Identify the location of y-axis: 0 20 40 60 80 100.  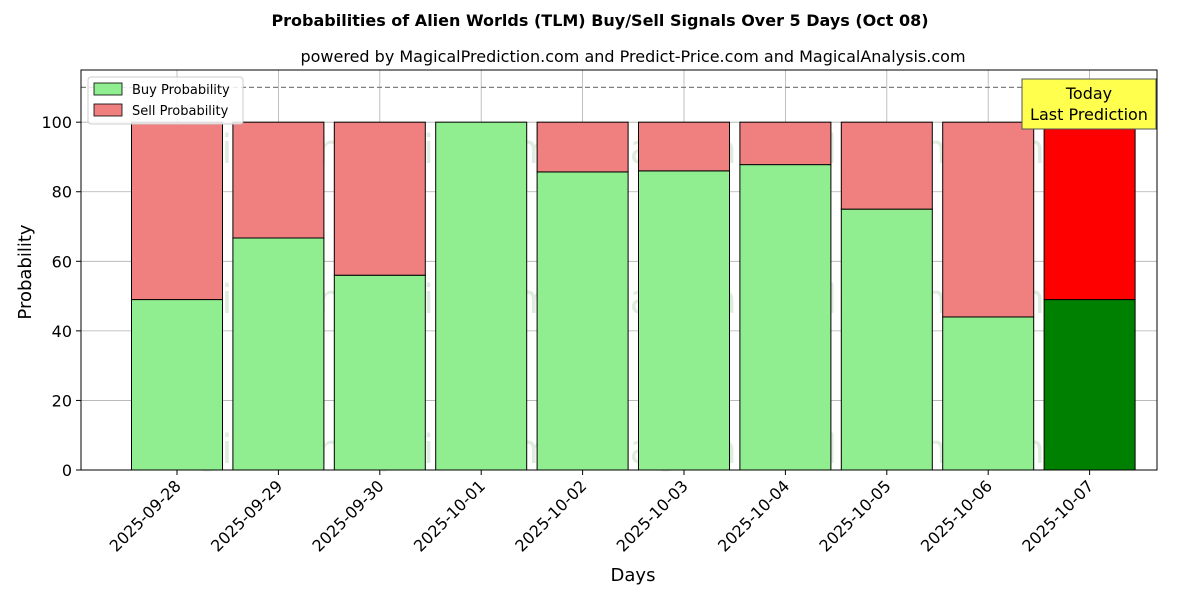
(61, 296).